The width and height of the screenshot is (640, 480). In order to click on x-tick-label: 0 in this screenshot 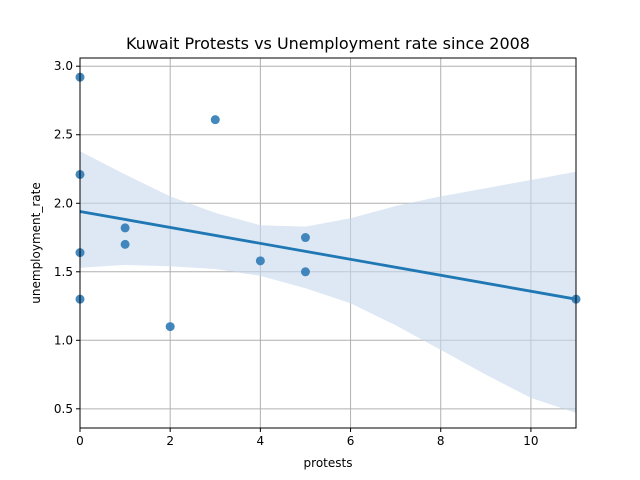, I will do `click(80, 441)`.